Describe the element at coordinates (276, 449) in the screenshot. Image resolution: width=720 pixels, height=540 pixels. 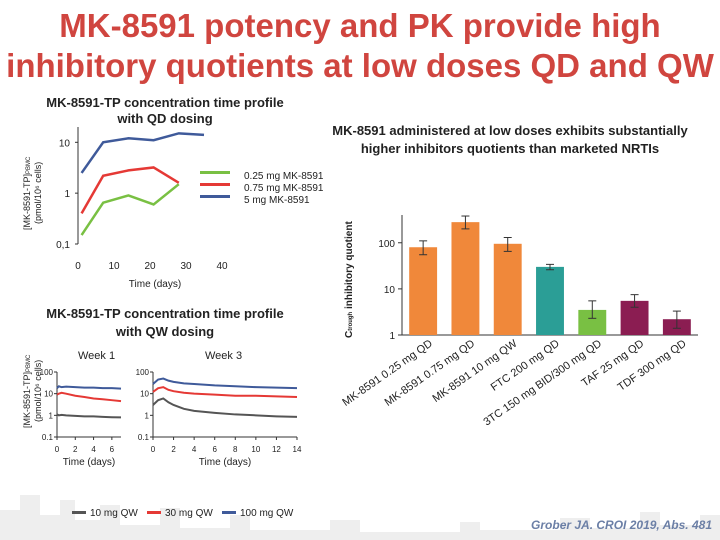
I see `week3-x-tick-label: 12` at that location.